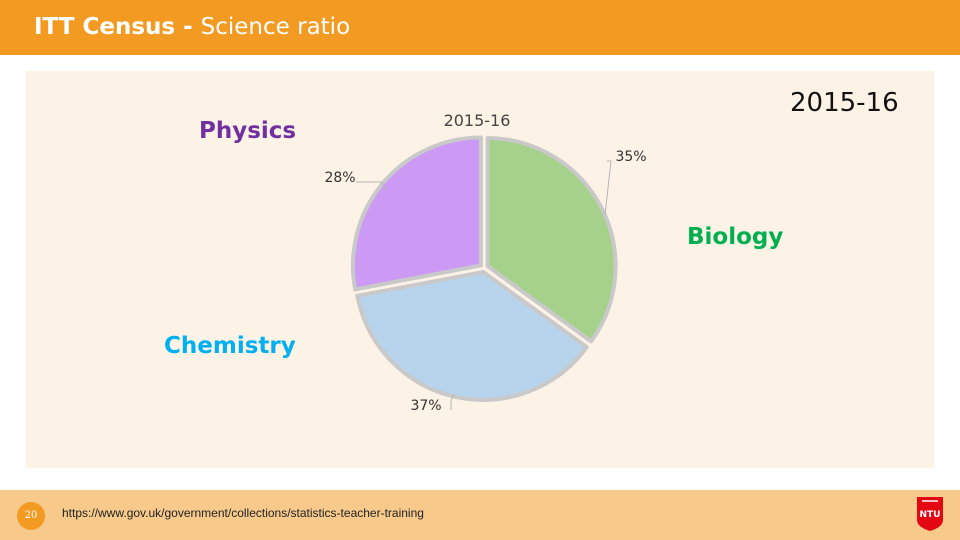 The width and height of the screenshot is (960, 540). Describe the element at coordinates (630, 157) in the screenshot. I see `data-label-biology: 35%` at that location.